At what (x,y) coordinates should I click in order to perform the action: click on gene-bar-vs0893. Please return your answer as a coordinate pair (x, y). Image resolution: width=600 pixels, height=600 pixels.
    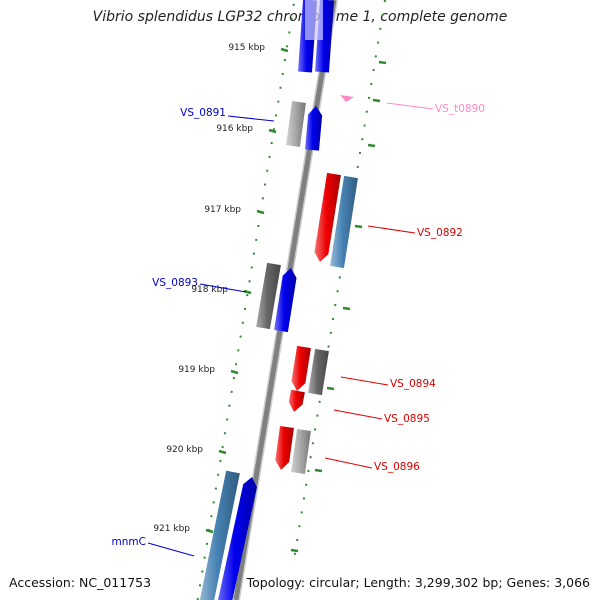
    Looking at the image, I should click on (285, 300).